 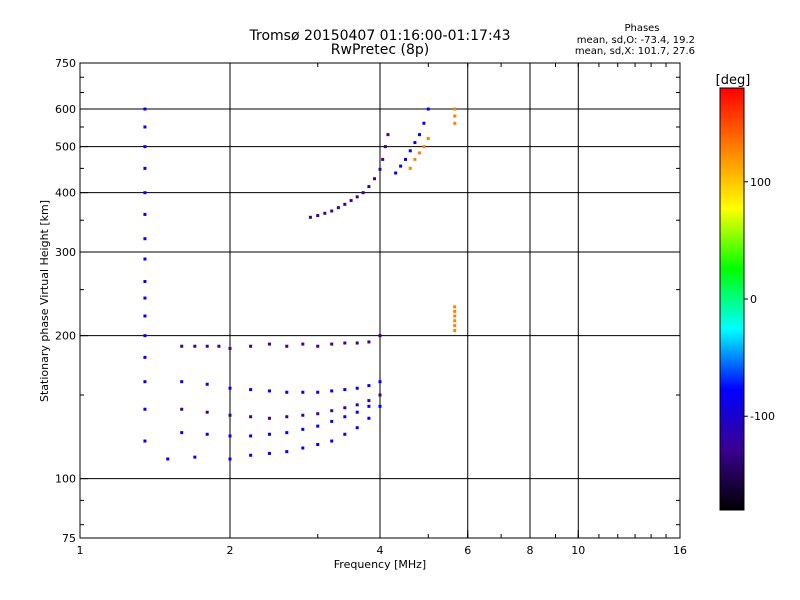 What do you see at coordinates (380, 550) in the screenshot?
I see `x-tick-label: 4` at bounding box center [380, 550].